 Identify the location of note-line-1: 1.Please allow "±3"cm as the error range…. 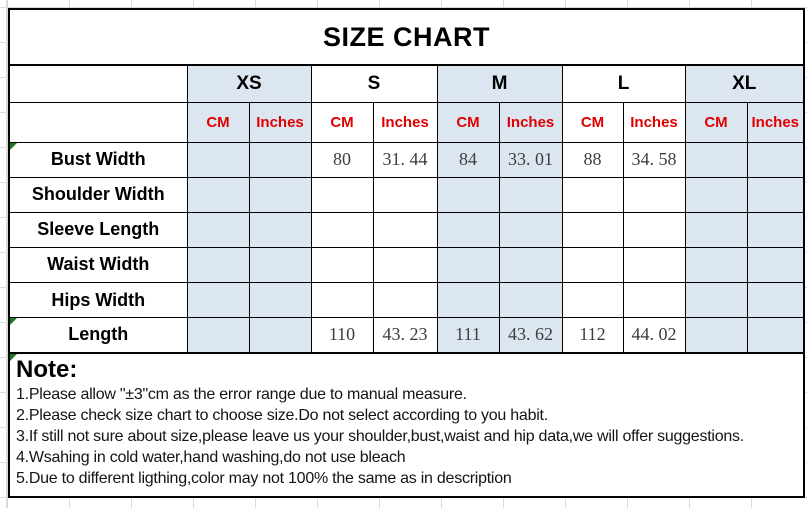
(241, 394).